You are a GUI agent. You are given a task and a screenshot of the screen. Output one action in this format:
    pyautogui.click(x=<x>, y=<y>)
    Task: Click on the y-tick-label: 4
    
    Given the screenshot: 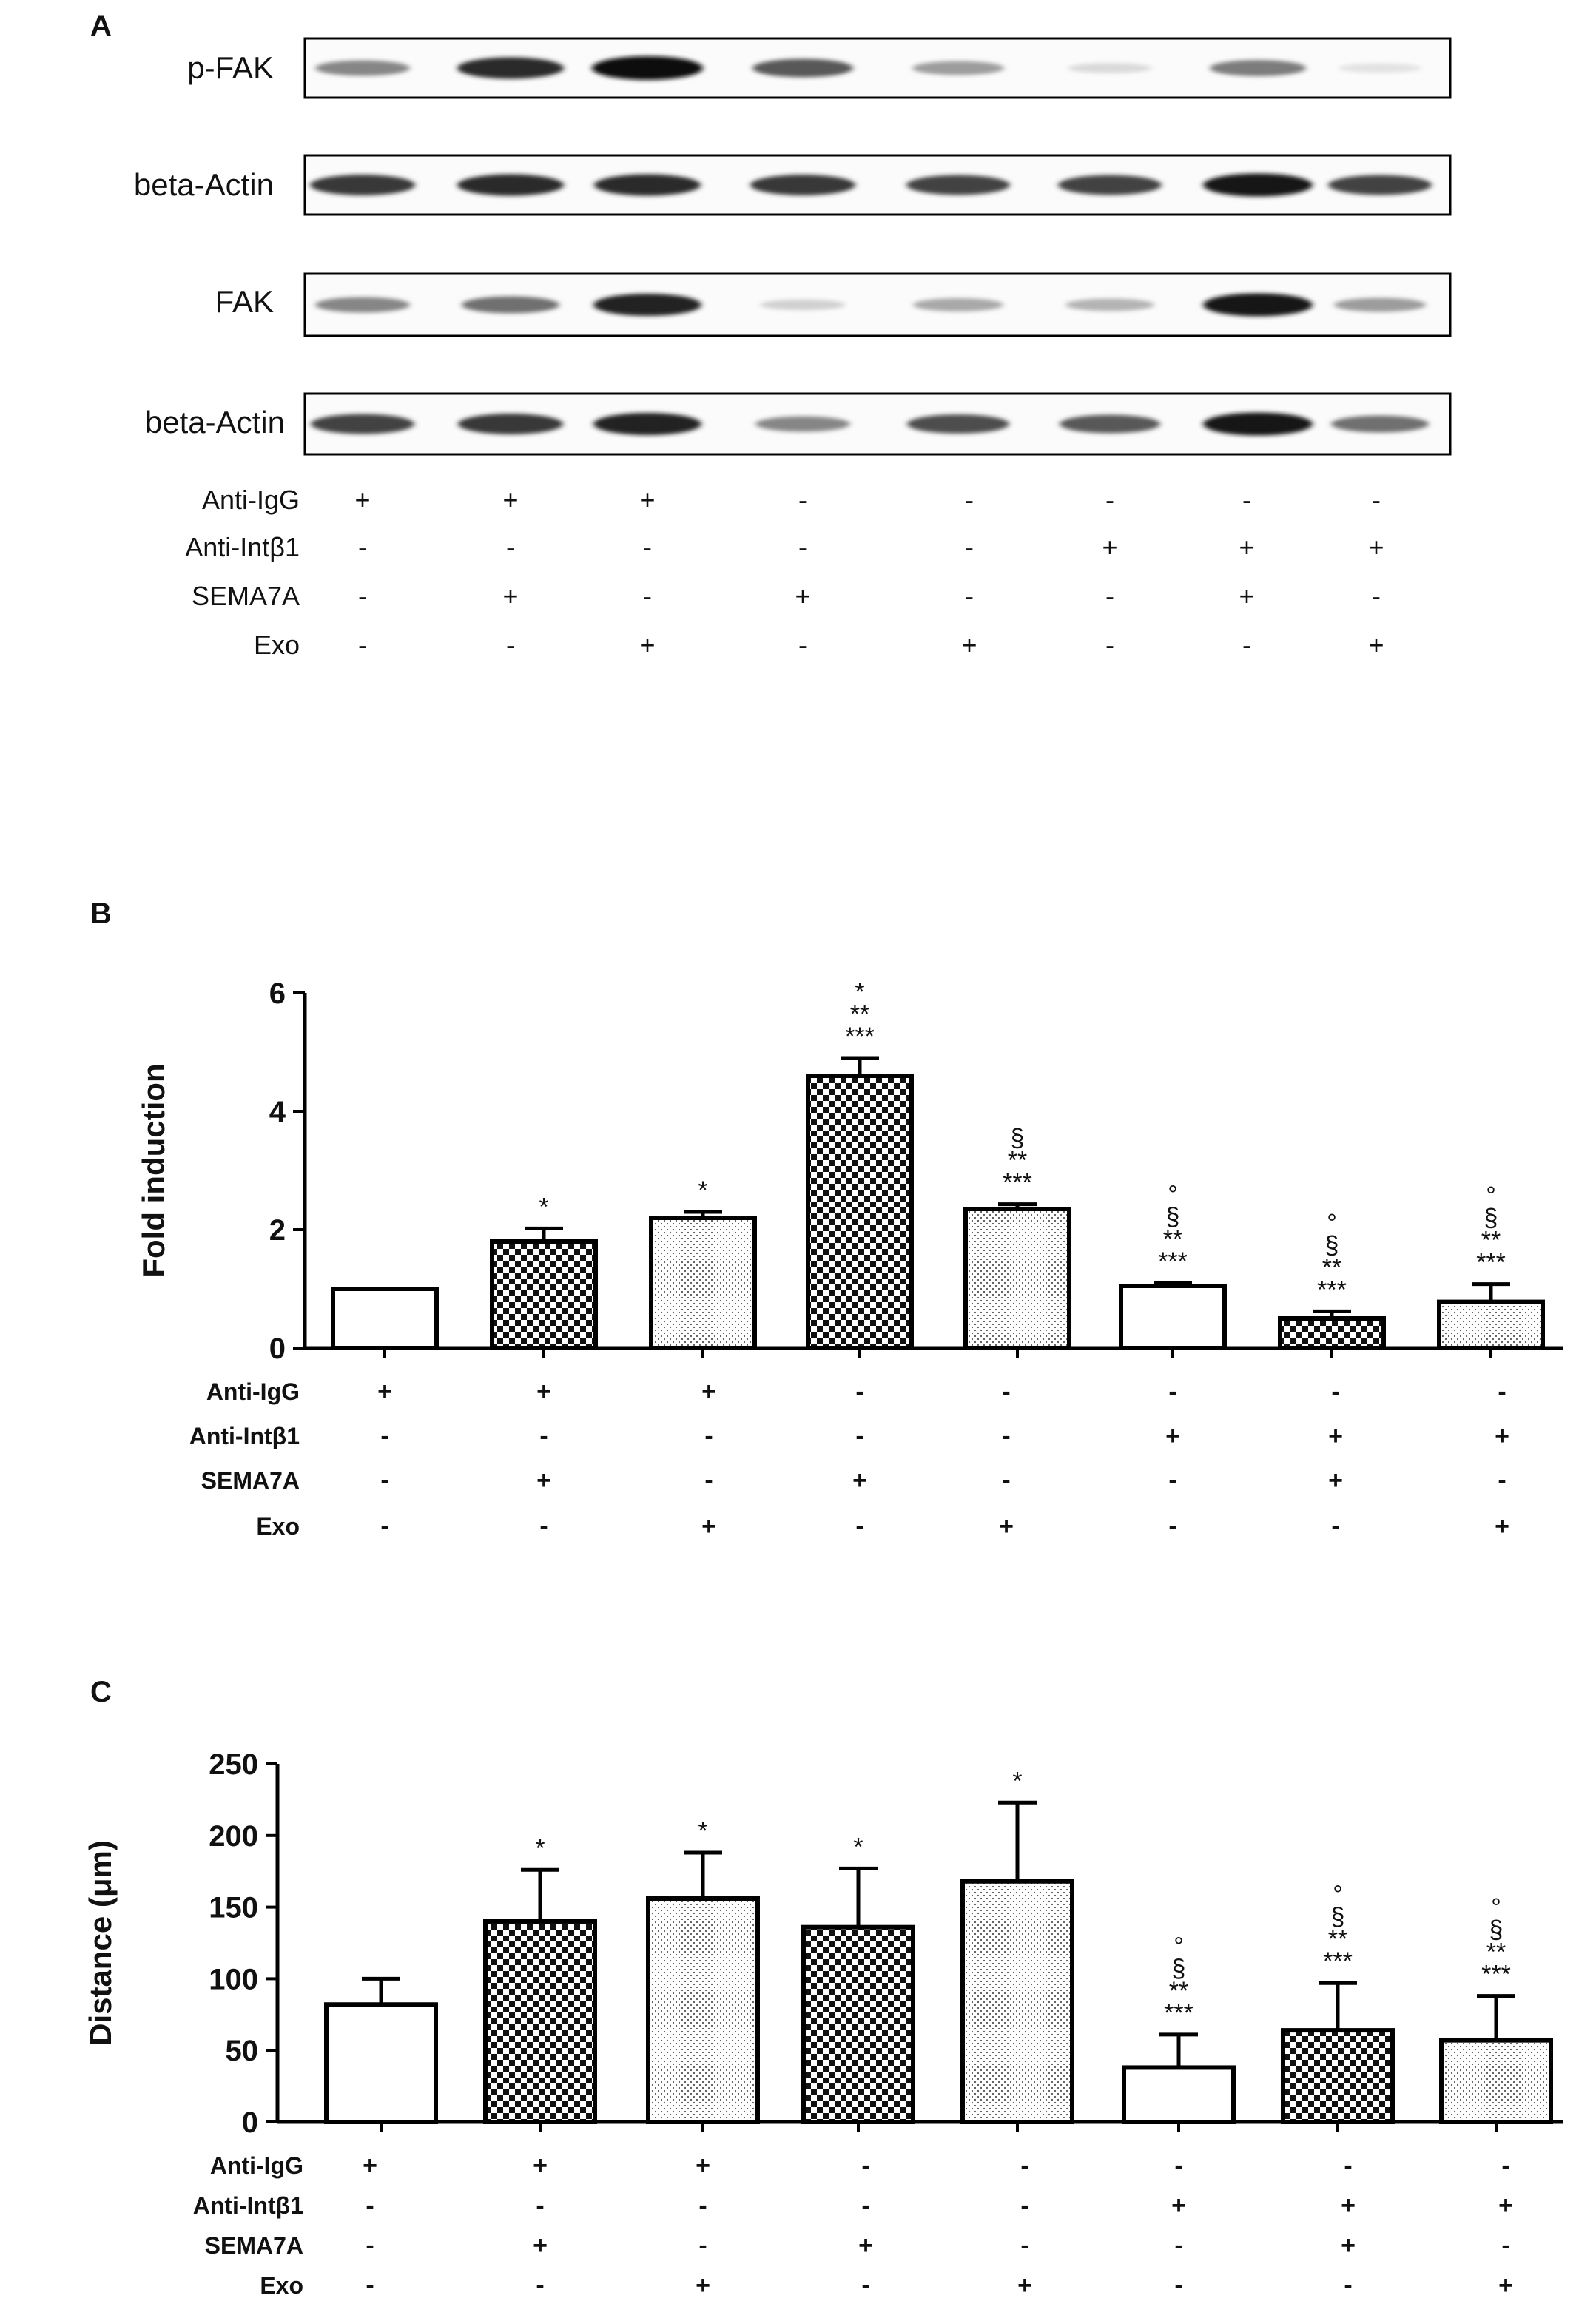 What is the action you would take?
    pyautogui.click(x=277, y=1112)
    